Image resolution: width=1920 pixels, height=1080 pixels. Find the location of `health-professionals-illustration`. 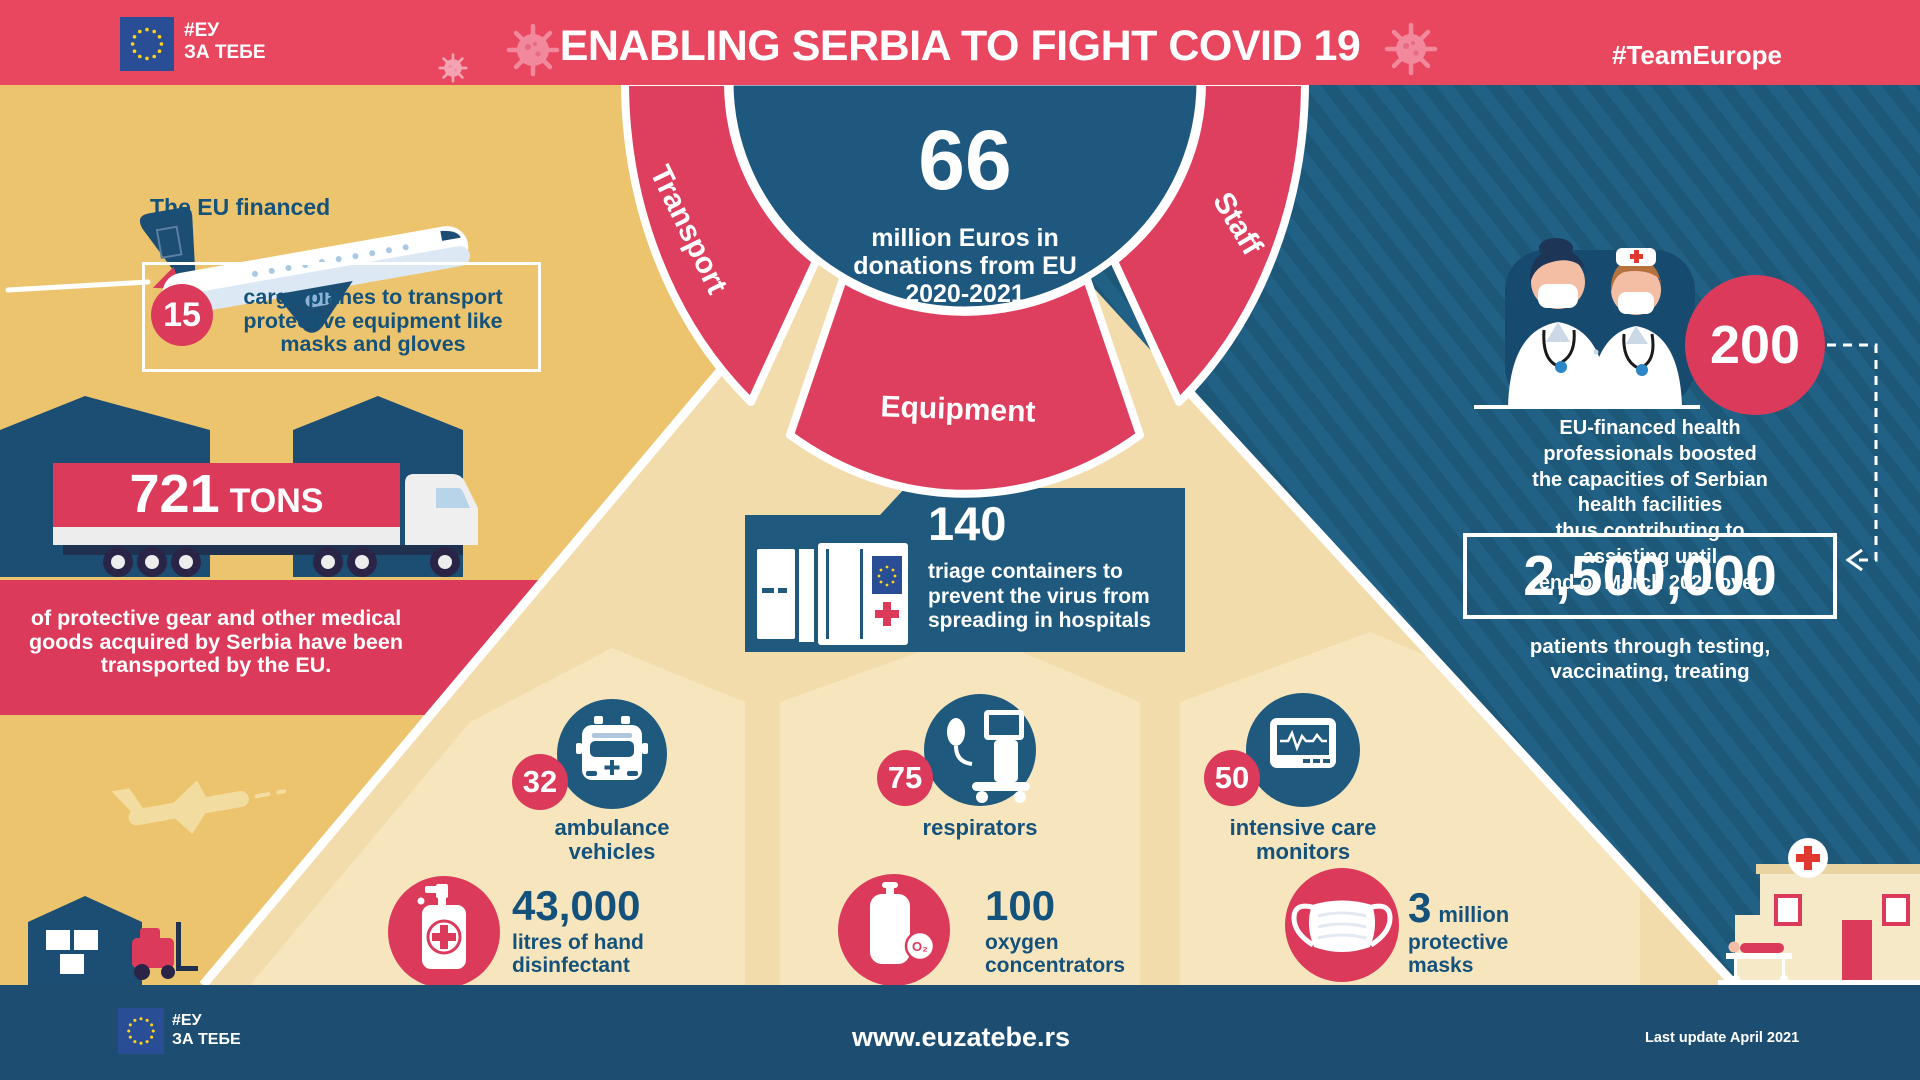

health-professionals-illustration is located at coordinates (1600, 322).